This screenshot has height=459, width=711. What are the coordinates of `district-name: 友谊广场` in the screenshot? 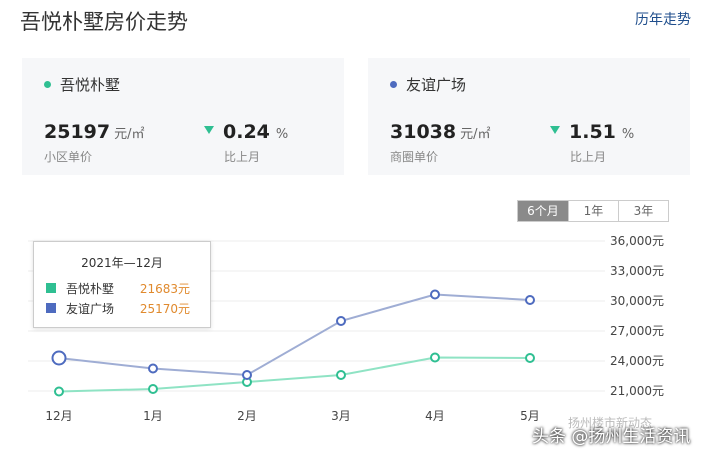 It's located at (436, 85).